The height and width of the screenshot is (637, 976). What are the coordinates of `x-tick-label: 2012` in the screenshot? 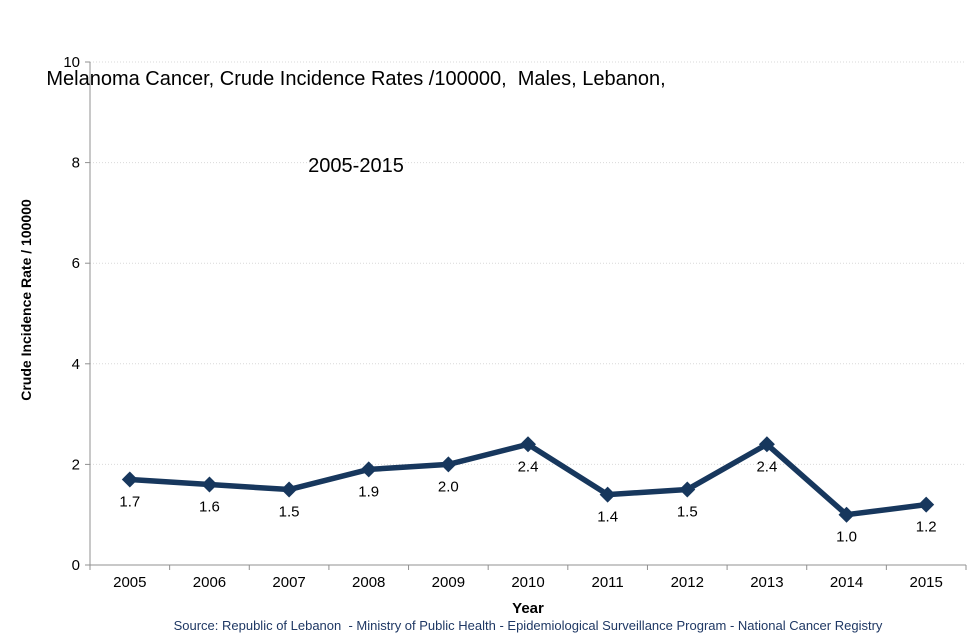 It's located at (687, 582).